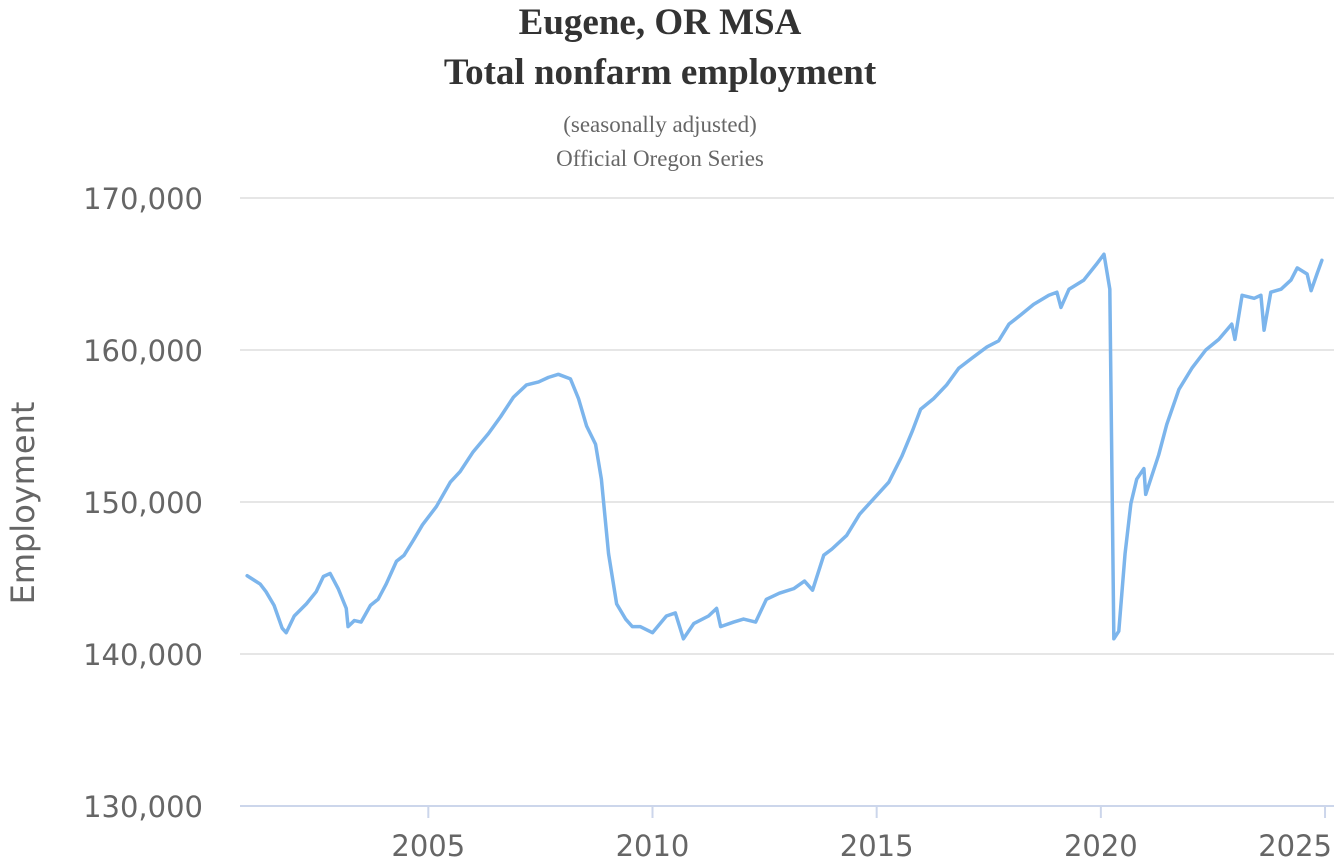  I want to click on x-tick-label: 2005, so click(428, 846).